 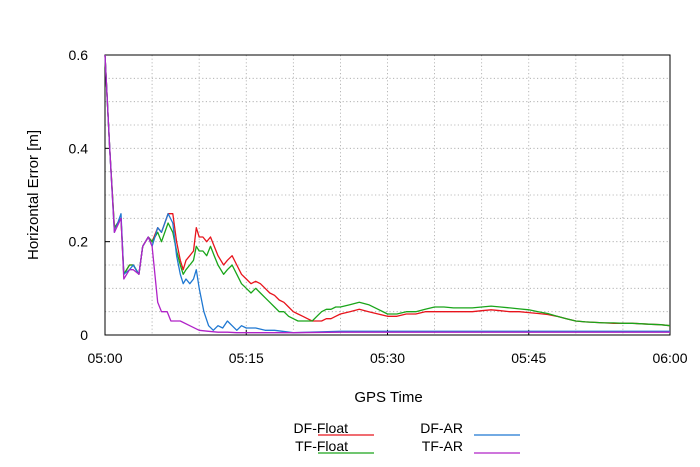 What do you see at coordinates (246, 358) in the screenshot?
I see `x-tick-label: 05:15` at bounding box center [246, 358].